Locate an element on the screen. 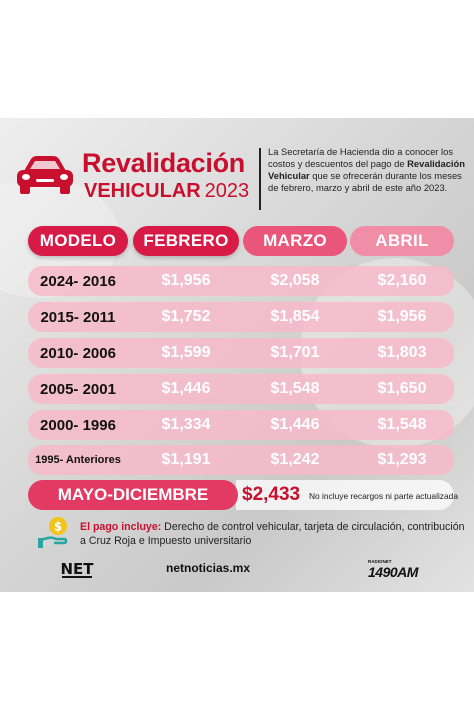 This screenshot has height=711, width=474. mayo-label: MAYO-DICIEMBRE is located at coordinates (133, 495).